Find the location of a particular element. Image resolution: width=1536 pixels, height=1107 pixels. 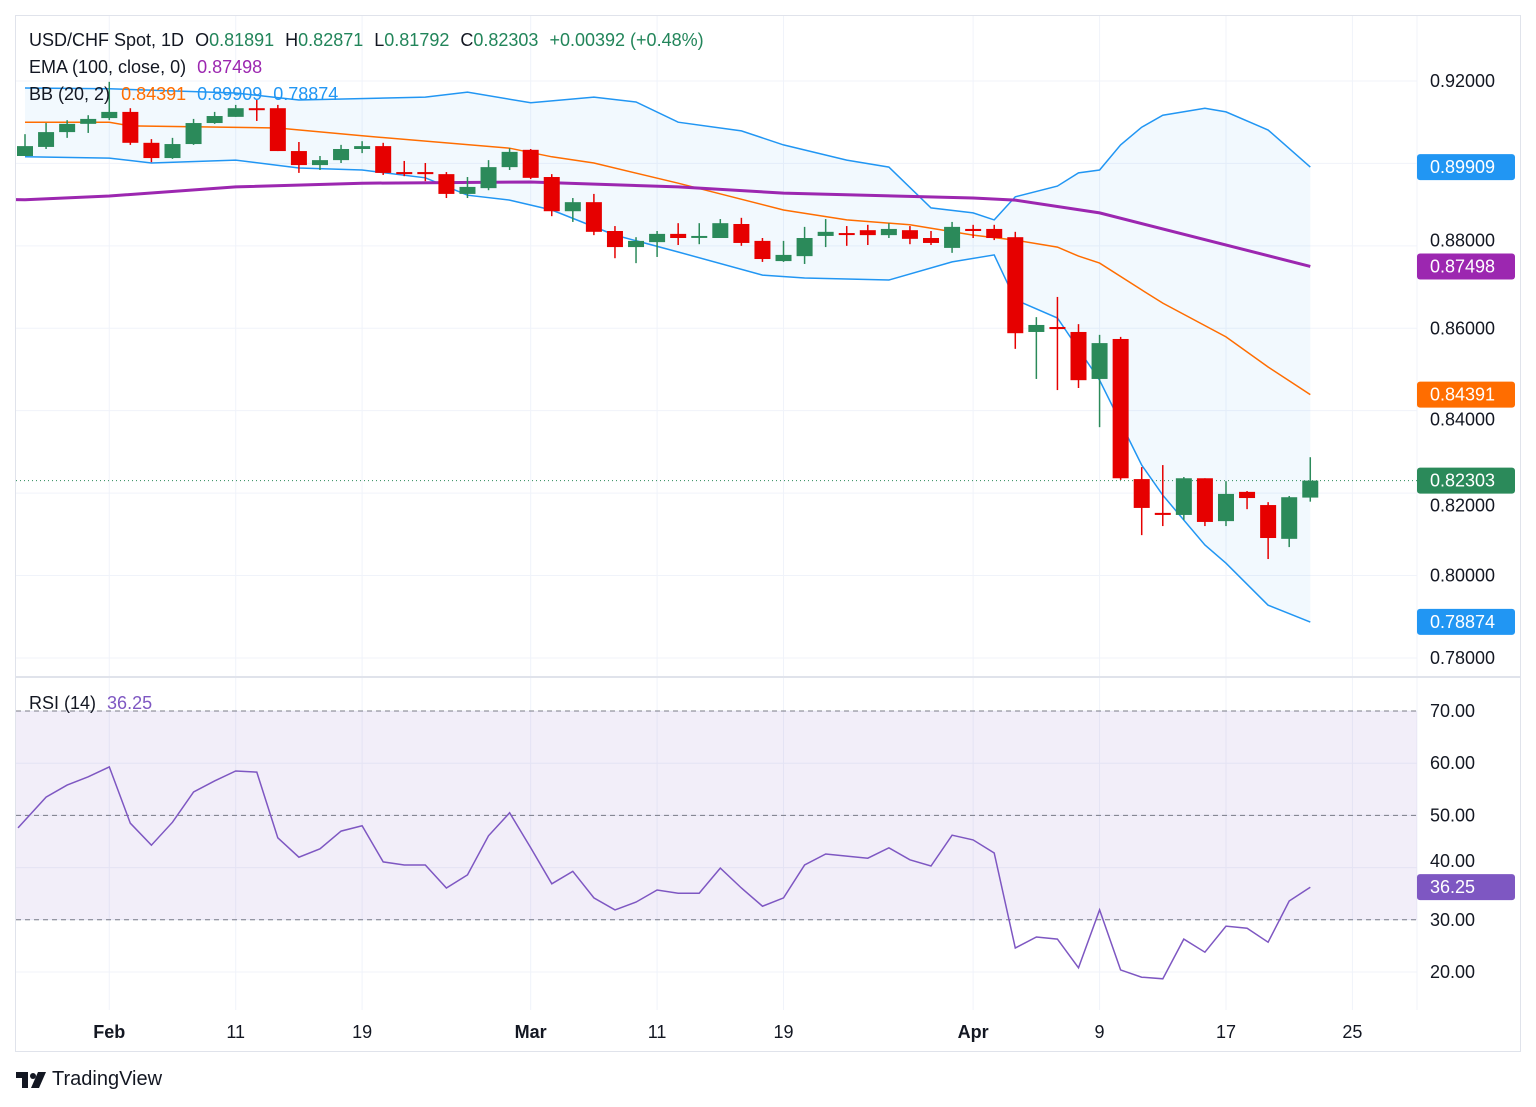

close-value: 0.82303 is located at coordinates (506, 40).